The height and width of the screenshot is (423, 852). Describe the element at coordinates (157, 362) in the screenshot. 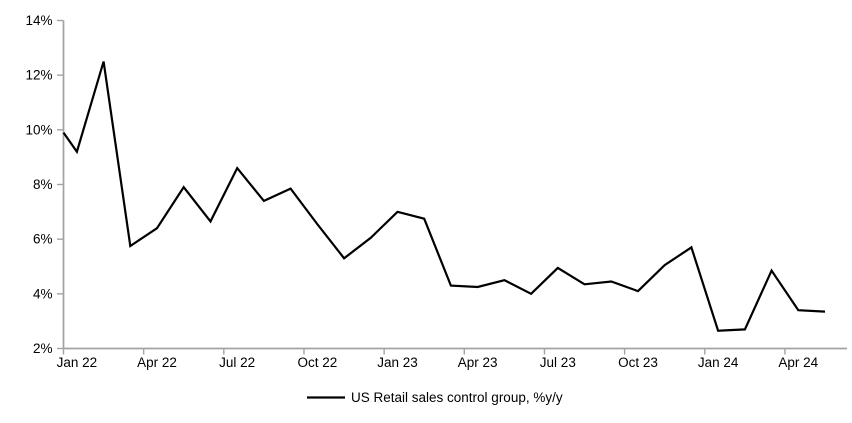

I see `x-tick-label: Apr 22` at that location.